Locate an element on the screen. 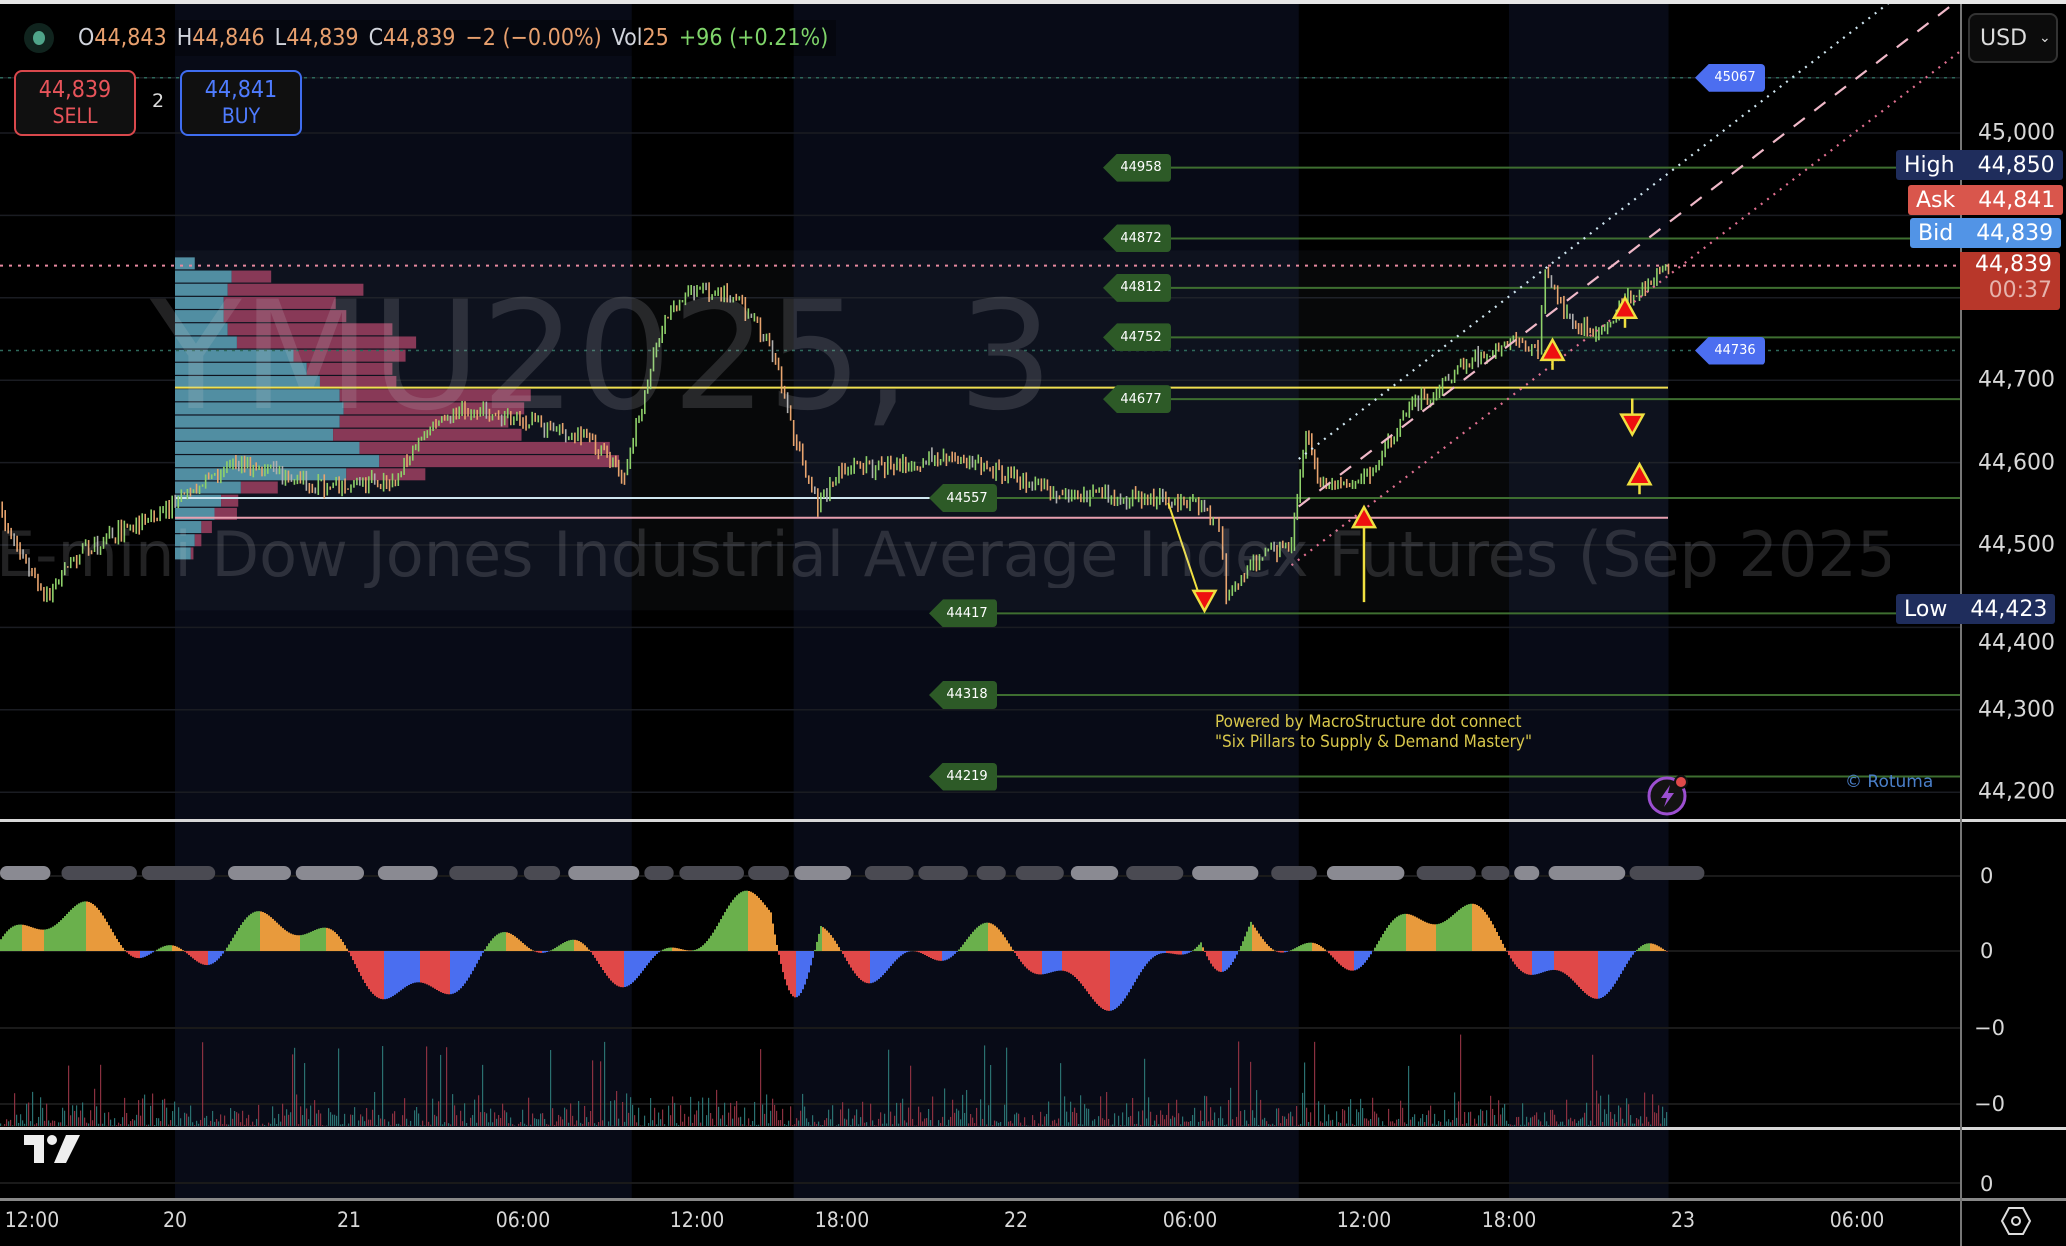 Image resolution: width=2066 pixels, height=1246 pixels. level-tag: 44557 is located at coordinates (963, 498).